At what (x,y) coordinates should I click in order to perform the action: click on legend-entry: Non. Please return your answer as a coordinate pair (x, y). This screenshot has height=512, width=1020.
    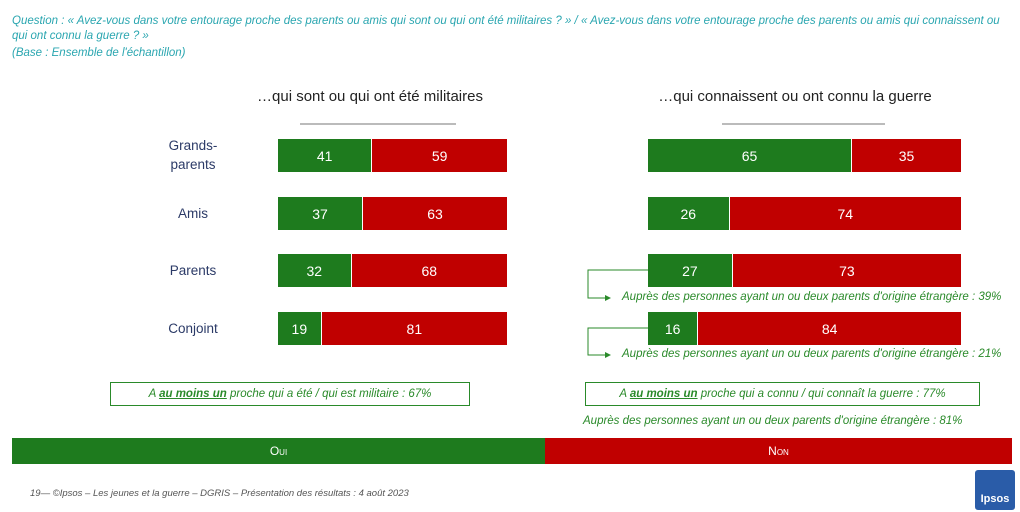
    Looking at the image, I should click on (778, 451).